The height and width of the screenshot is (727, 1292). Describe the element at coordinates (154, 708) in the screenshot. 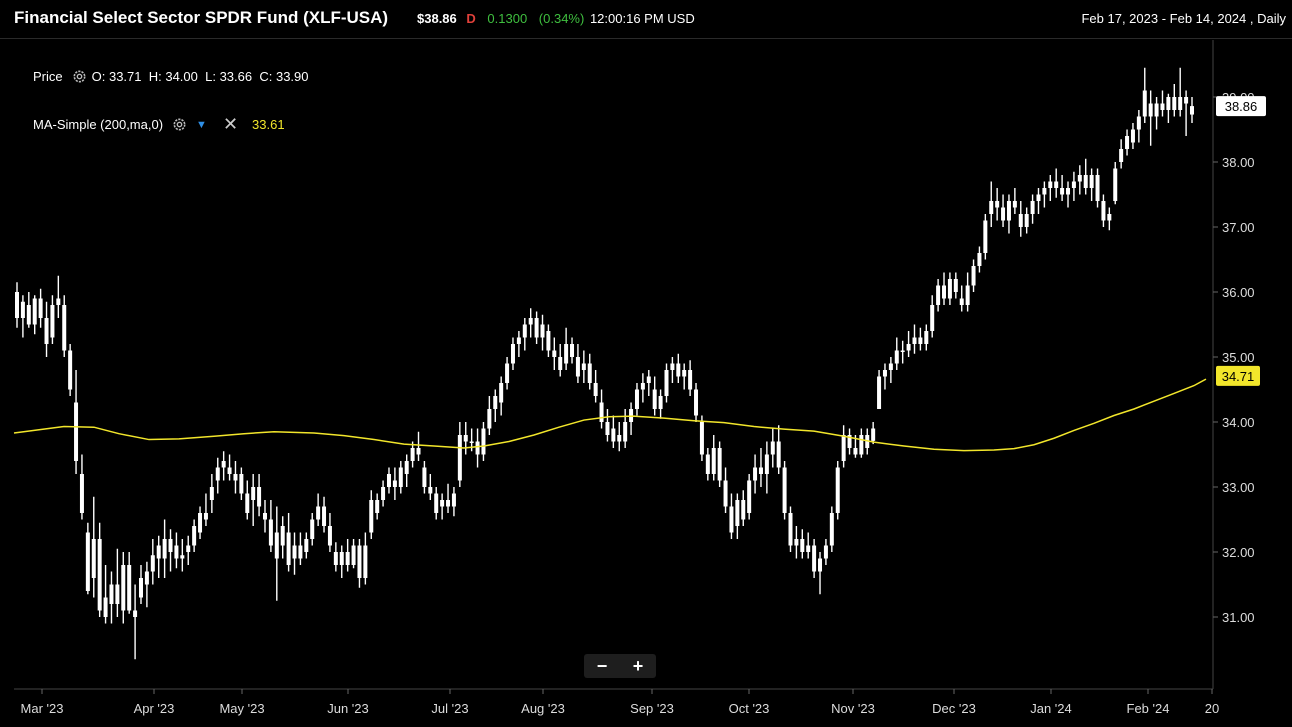

I see `x-tick-label: Apr '23` at that location.